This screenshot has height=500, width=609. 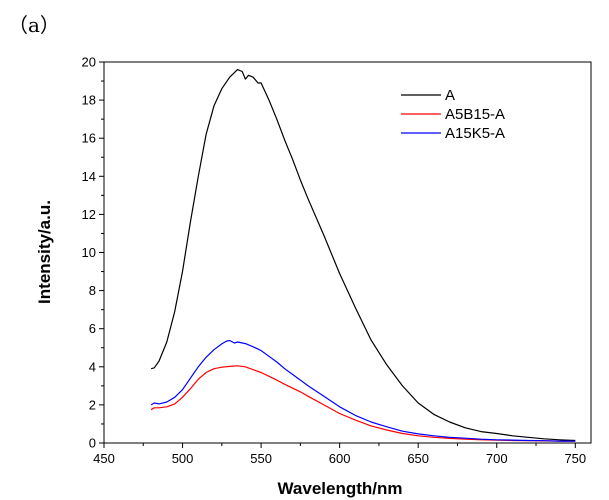 What do you see at coordinates (450, 95) in the screenshot?
I see `legend-label: A` at bounding box center [450, 95].